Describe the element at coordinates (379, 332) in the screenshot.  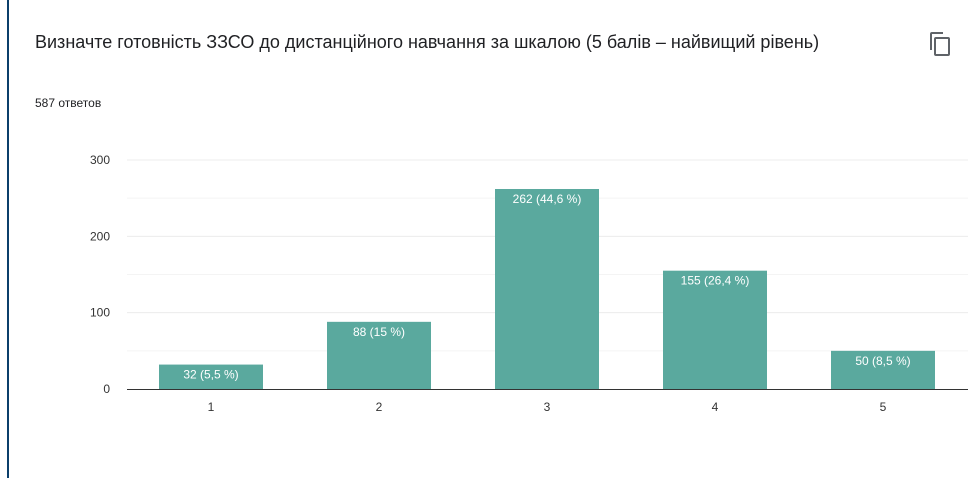
I see `data-label-2: 88 (15 %)` at that location.